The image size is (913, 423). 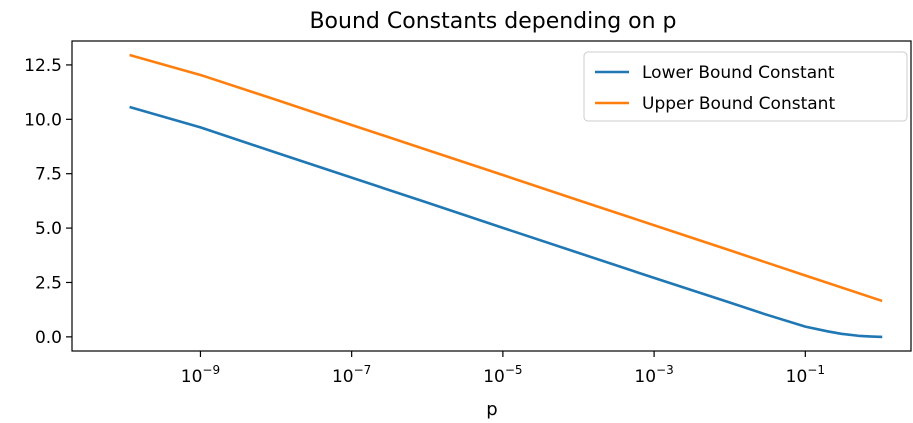 What do you see at coordinates (738, 104) in the screenshot?
I see `legend-label: Upper Bound Constant` at bounding box center [738, 104].